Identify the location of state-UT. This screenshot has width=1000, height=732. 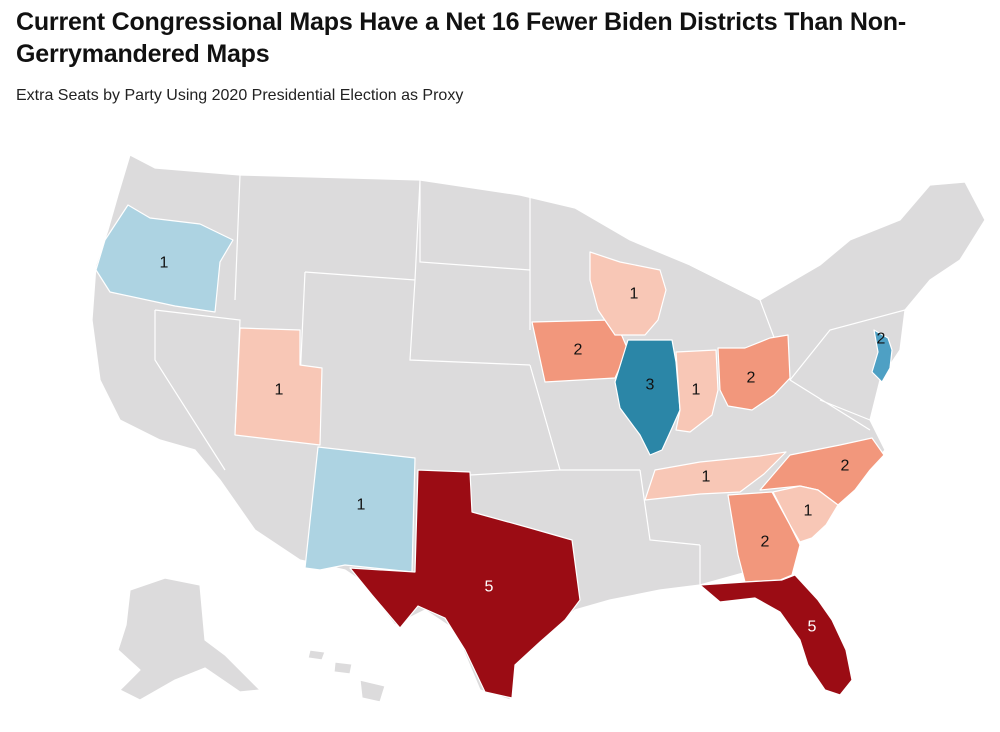
(278, 386).